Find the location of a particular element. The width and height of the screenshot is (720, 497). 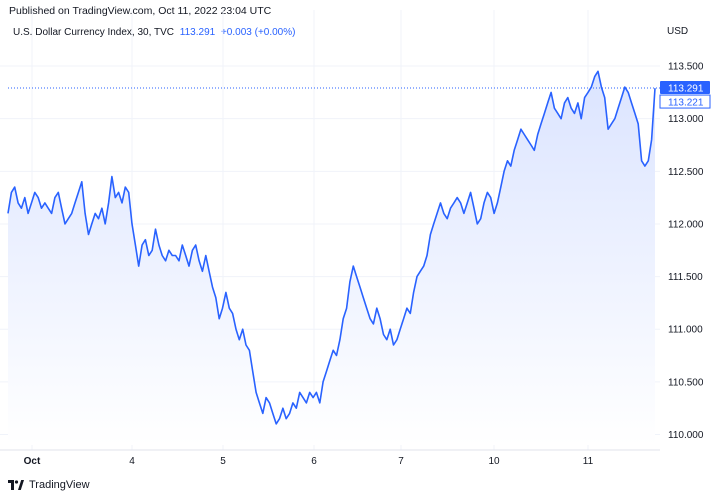

x-tick-label: 7 is located at coordinates (401, 461).